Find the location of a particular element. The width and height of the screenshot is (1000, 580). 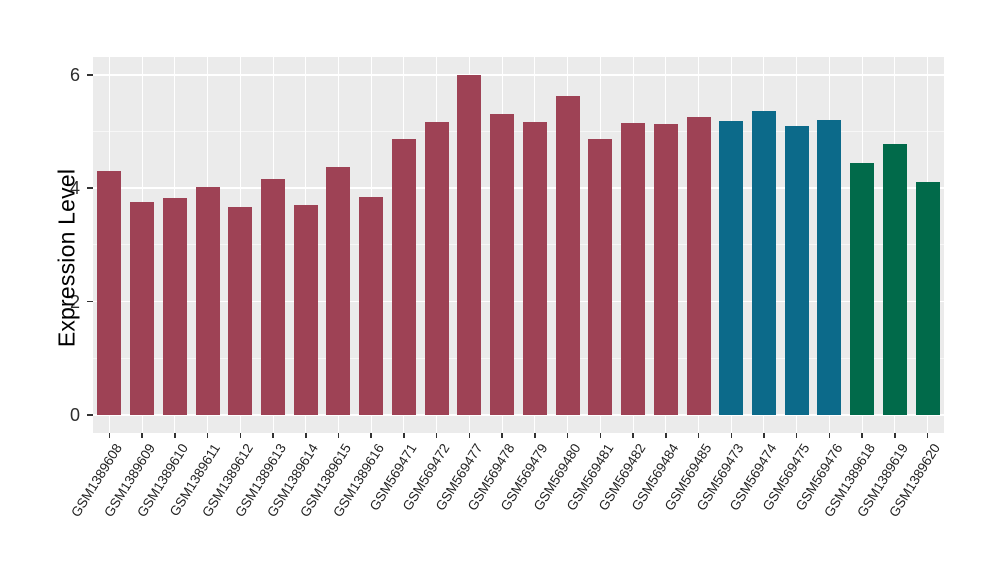

y-axis-title: Expression Level is located at coordinates (66, 258).